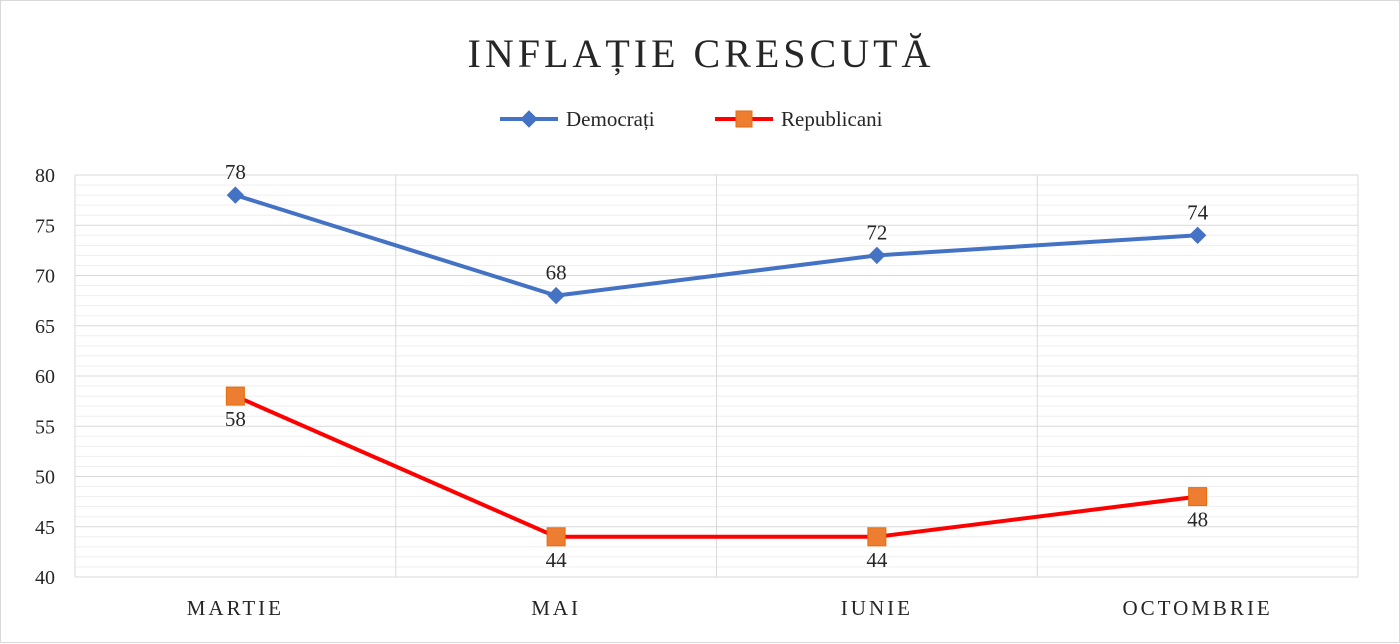 The image size is (1400, 644). I want to click on y-tick-label: 45, so click(45, 528).